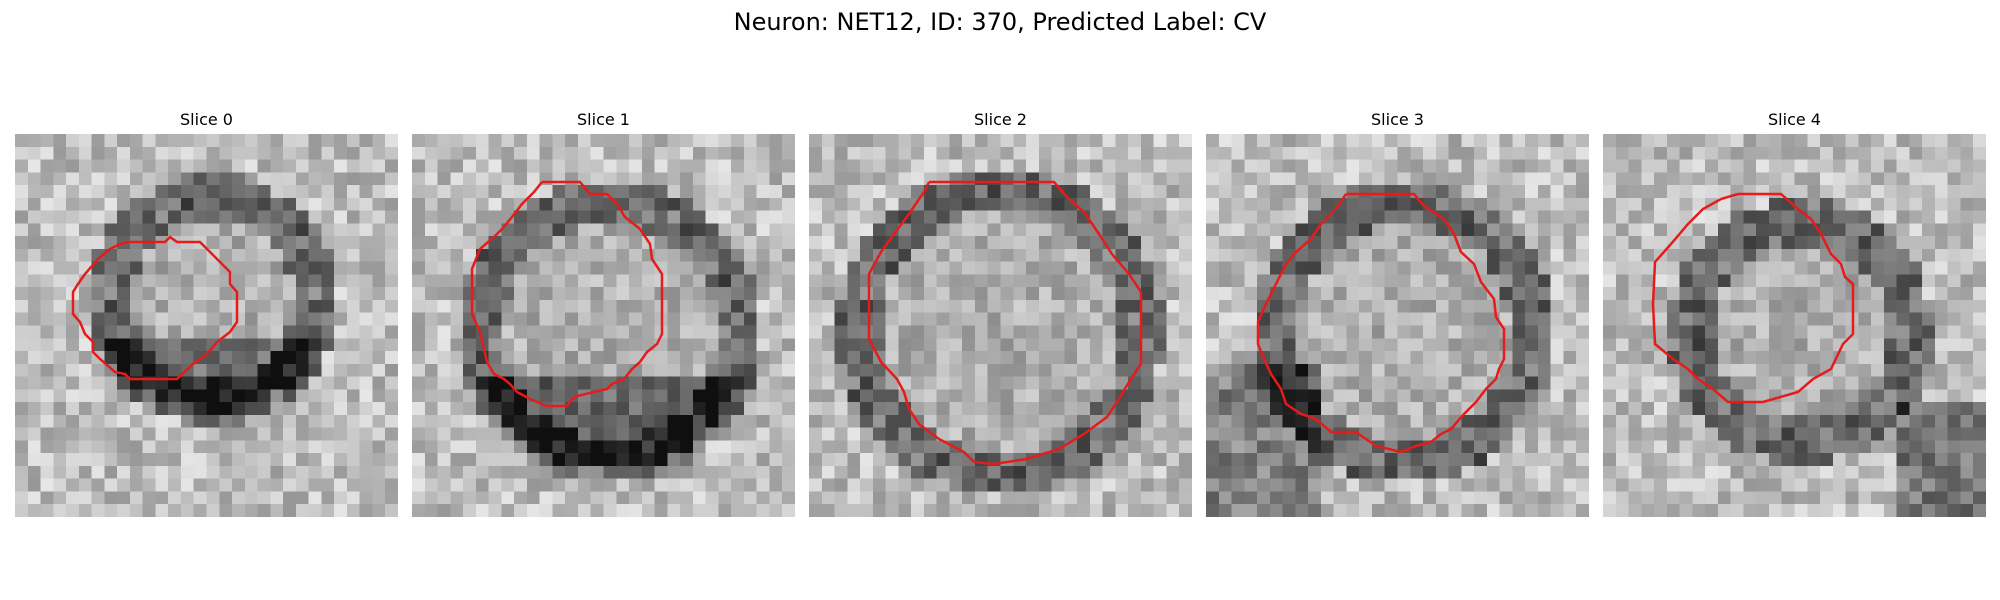 This screenshot has width=2000, height=600. Describe the element at coordinates (603, 119) in the screenshot. I see `slice-title: Slice 1` at that location.